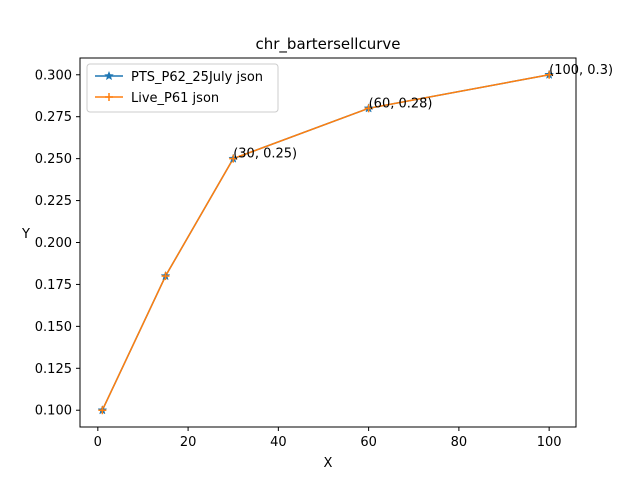  I want to click on x-tick-label: 100, so click(549, 442).